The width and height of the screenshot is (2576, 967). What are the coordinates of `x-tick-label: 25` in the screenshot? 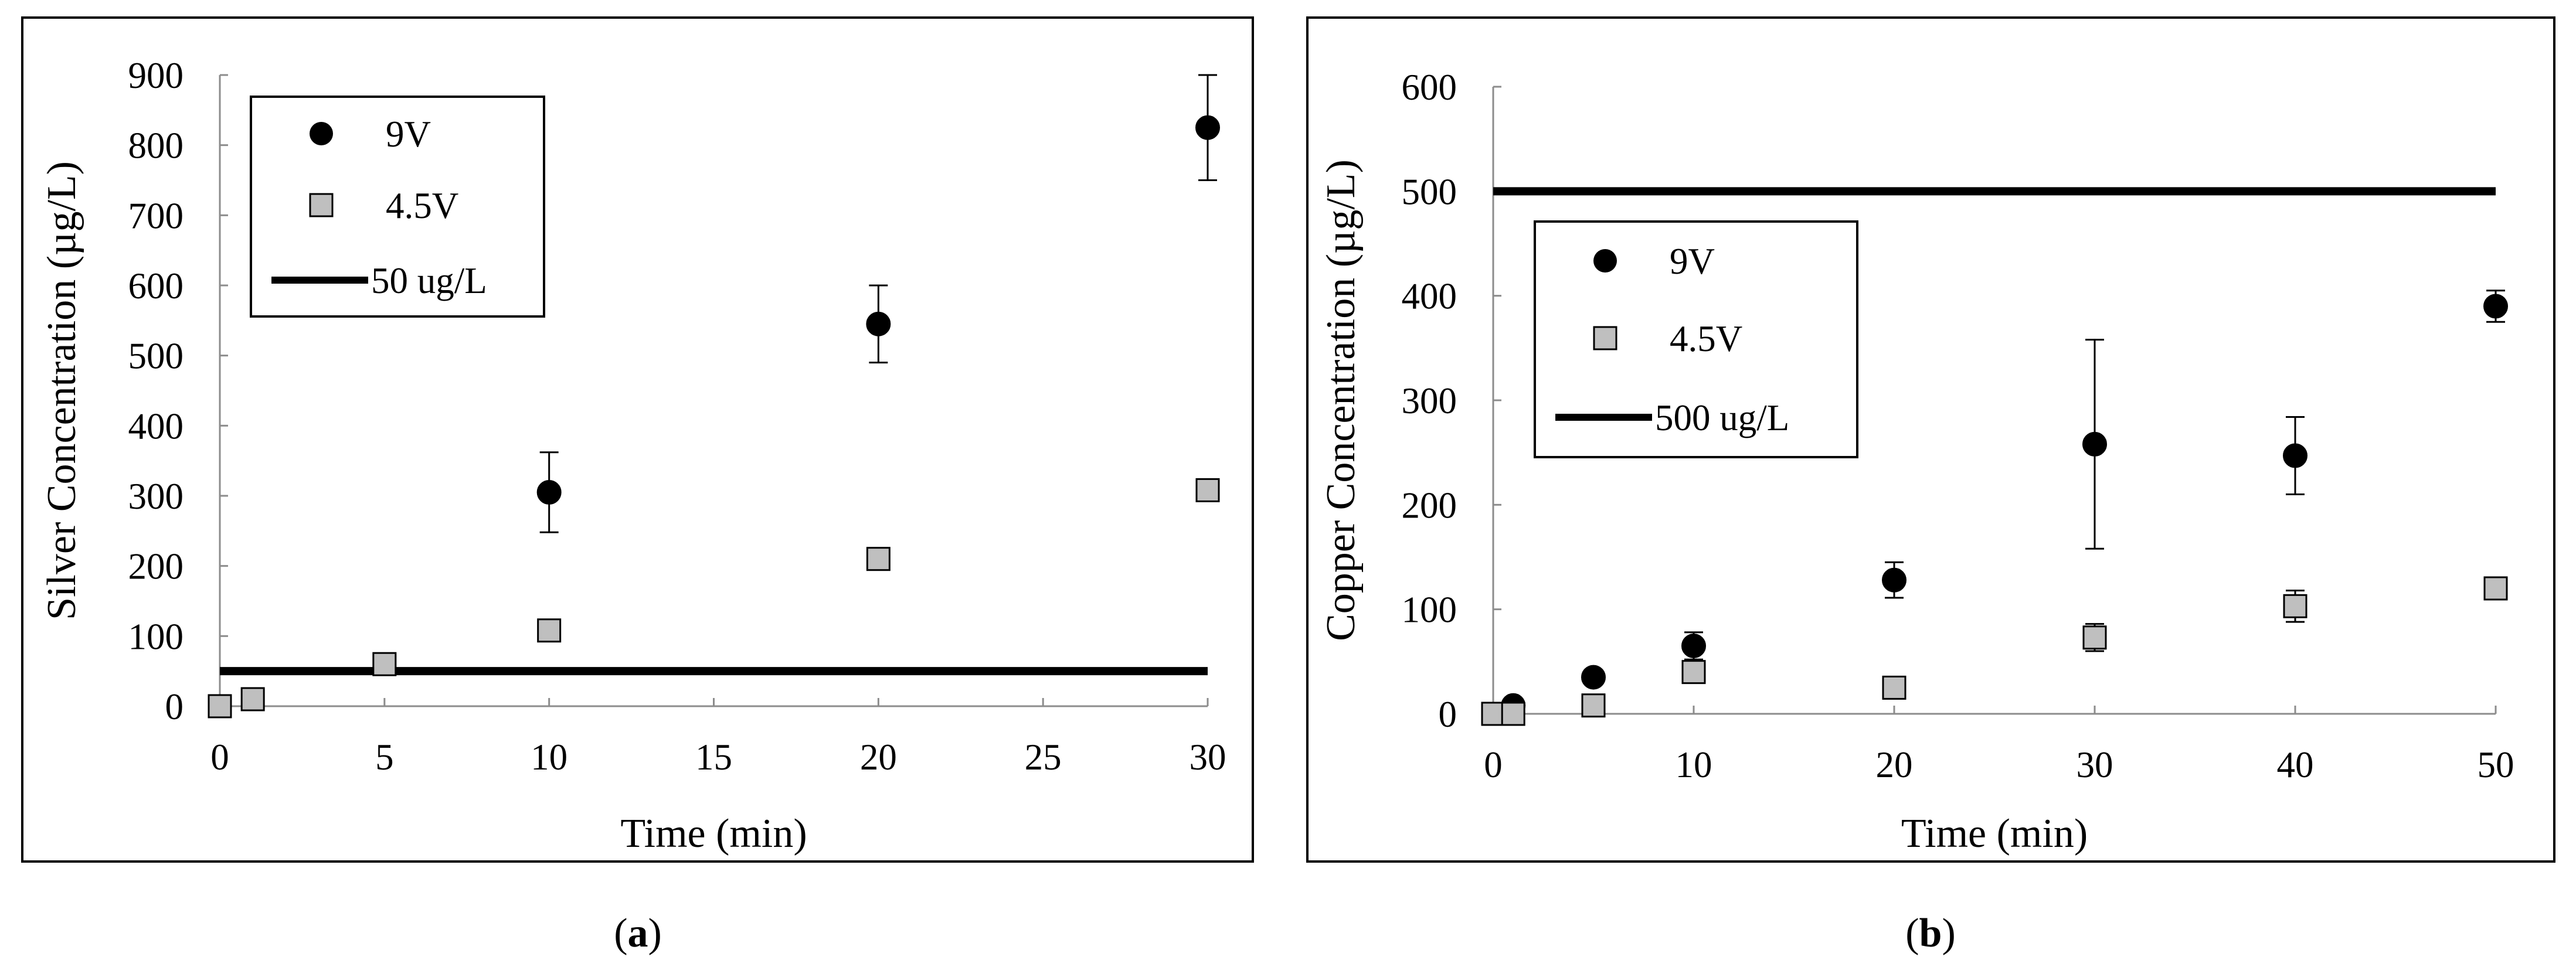 It's located at (1043, 757).